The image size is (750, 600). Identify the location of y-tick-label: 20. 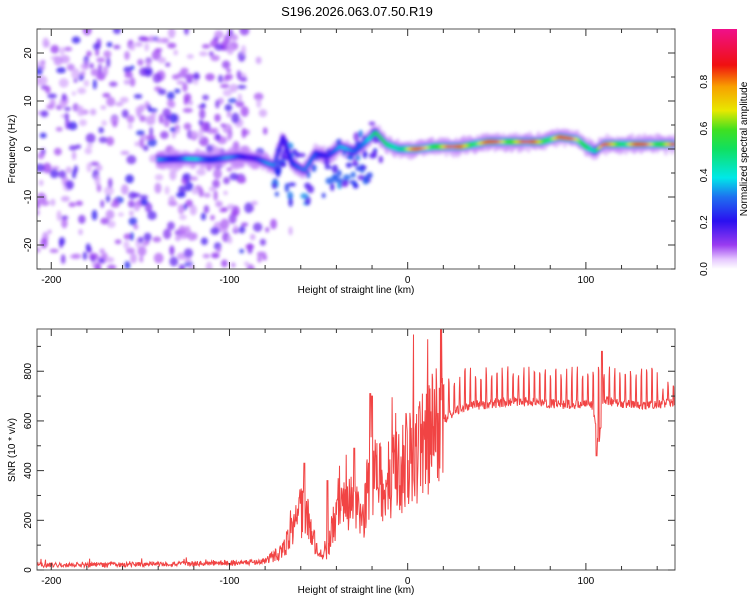
(28, 53).